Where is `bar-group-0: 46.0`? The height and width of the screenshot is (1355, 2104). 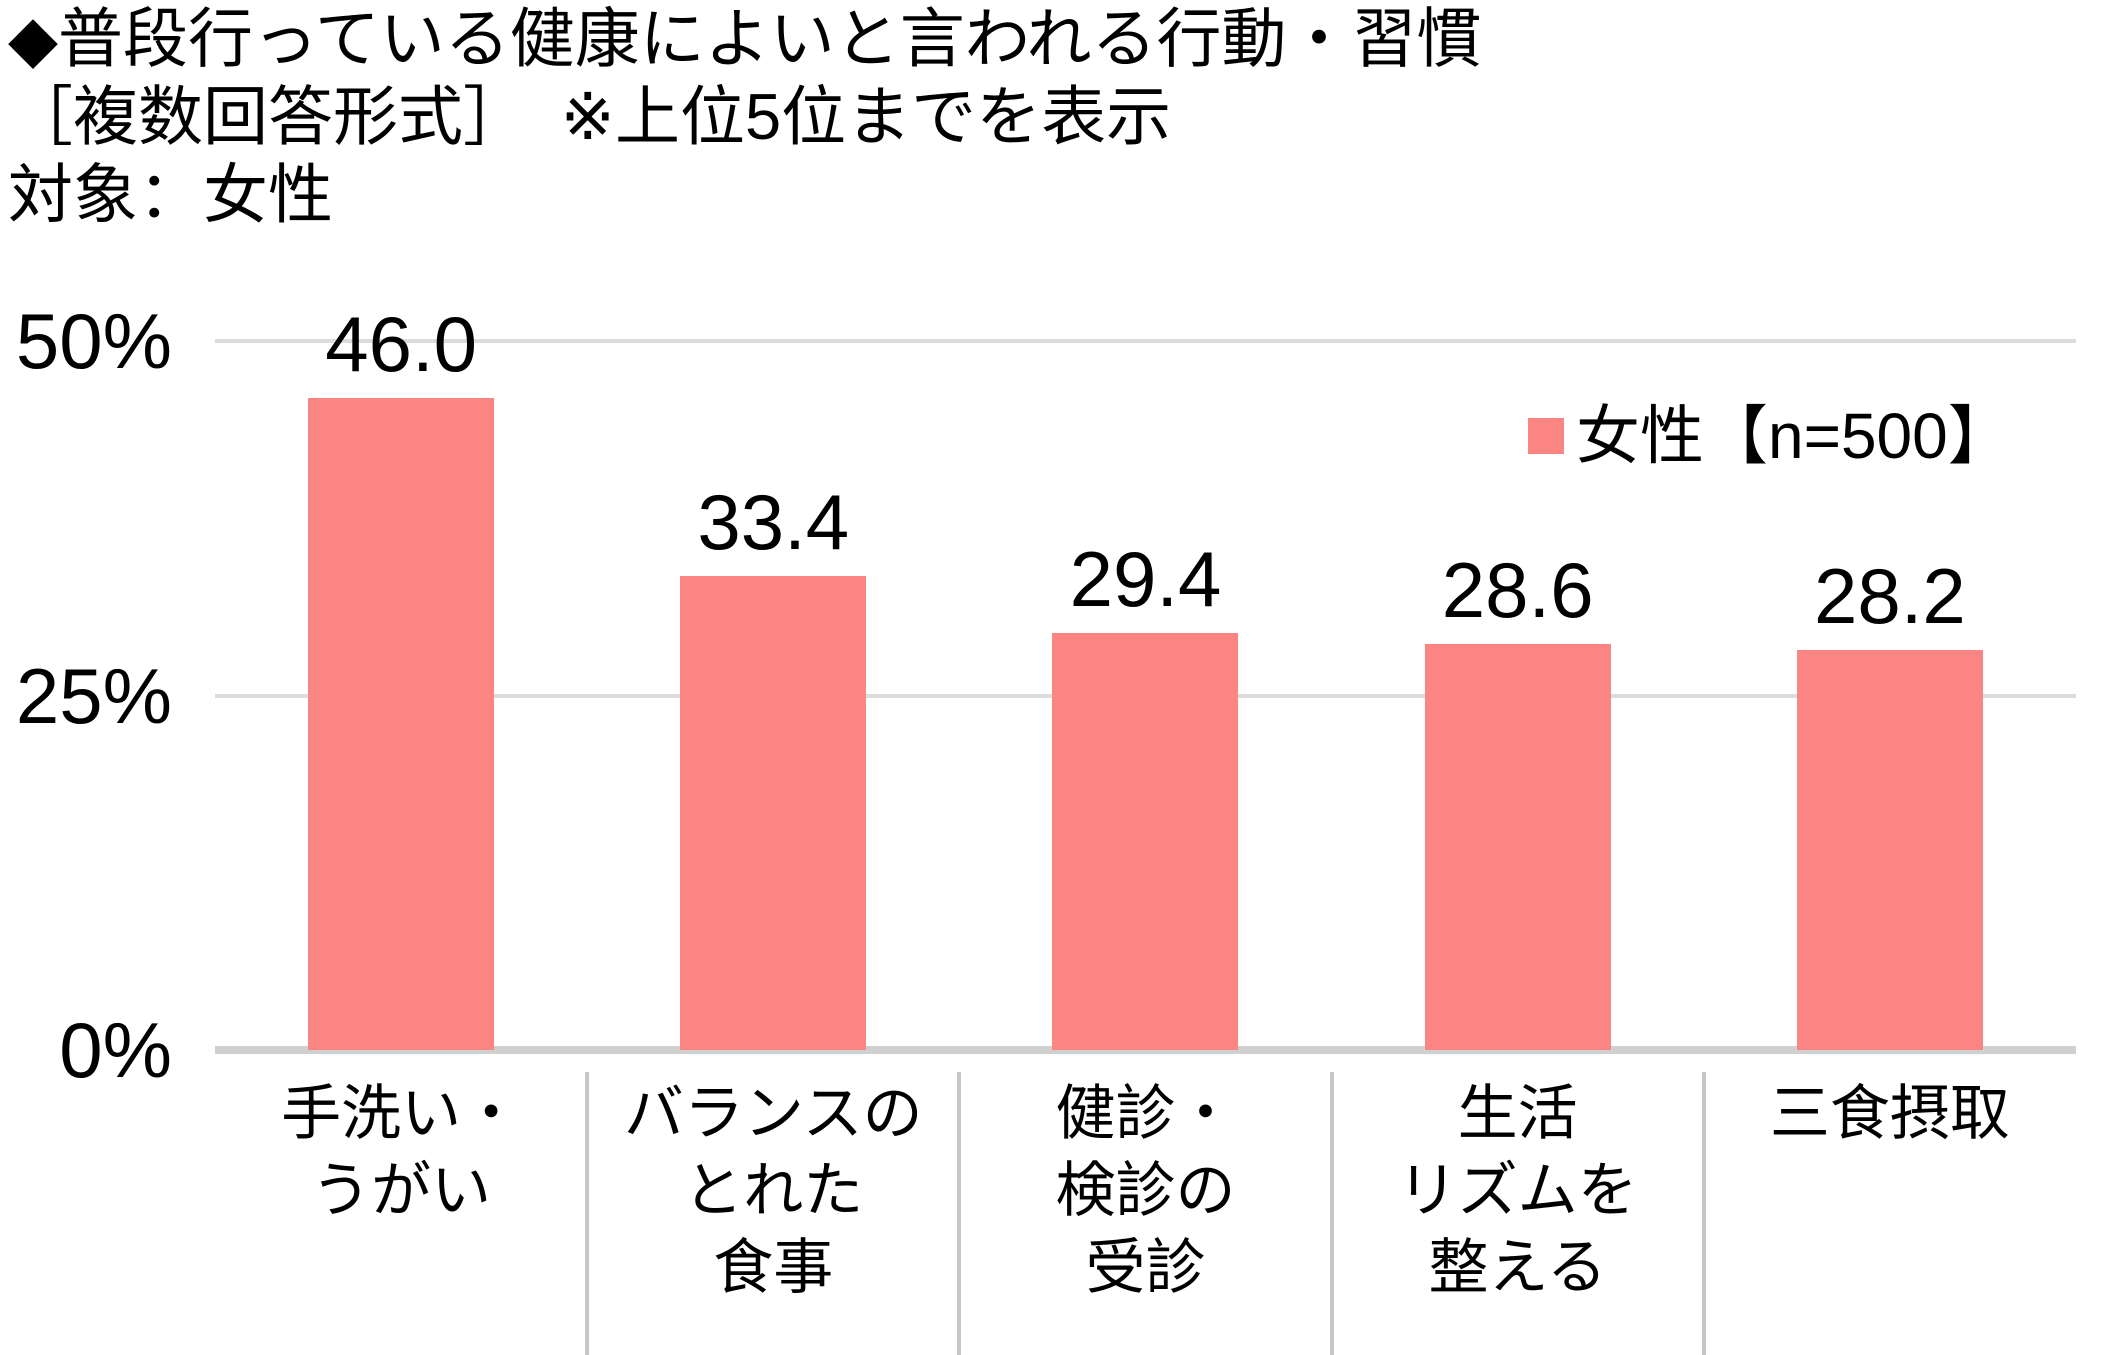 bar-group-0: 46.0 is located at coordinates (401, 677).